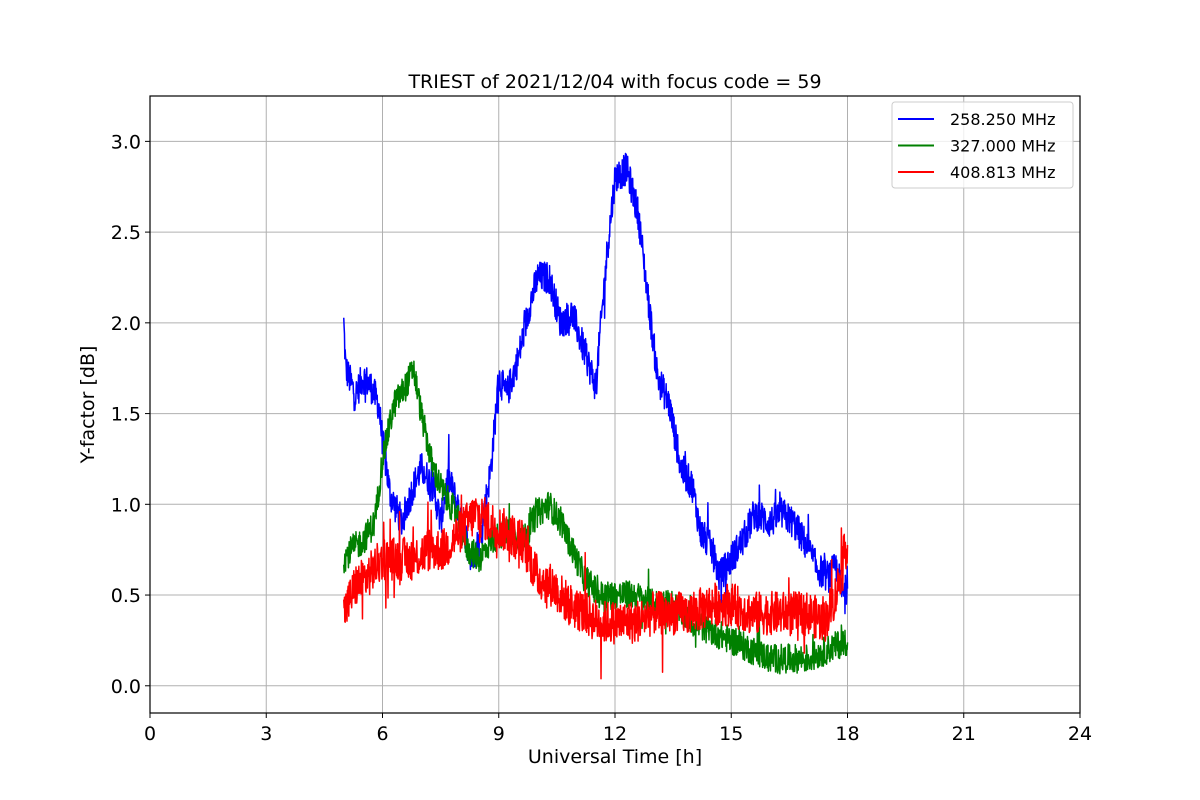  Describe the element at coordinates (964, 734) in the screenshot. I see `x-tick-label: 21` at that location.